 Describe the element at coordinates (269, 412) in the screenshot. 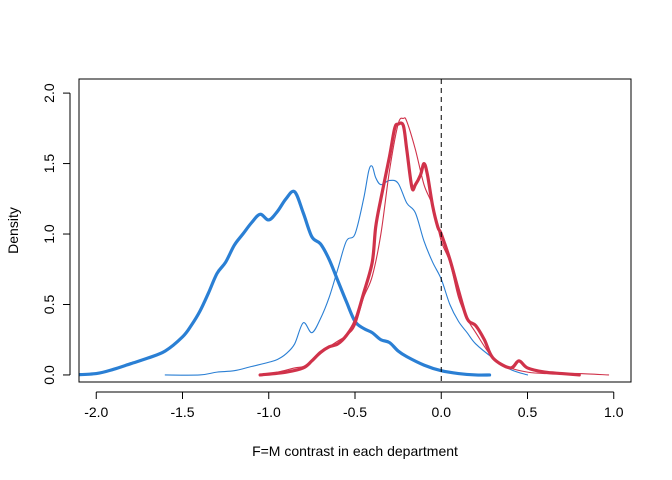

I see `x-tick-label: -1.0` at that location.